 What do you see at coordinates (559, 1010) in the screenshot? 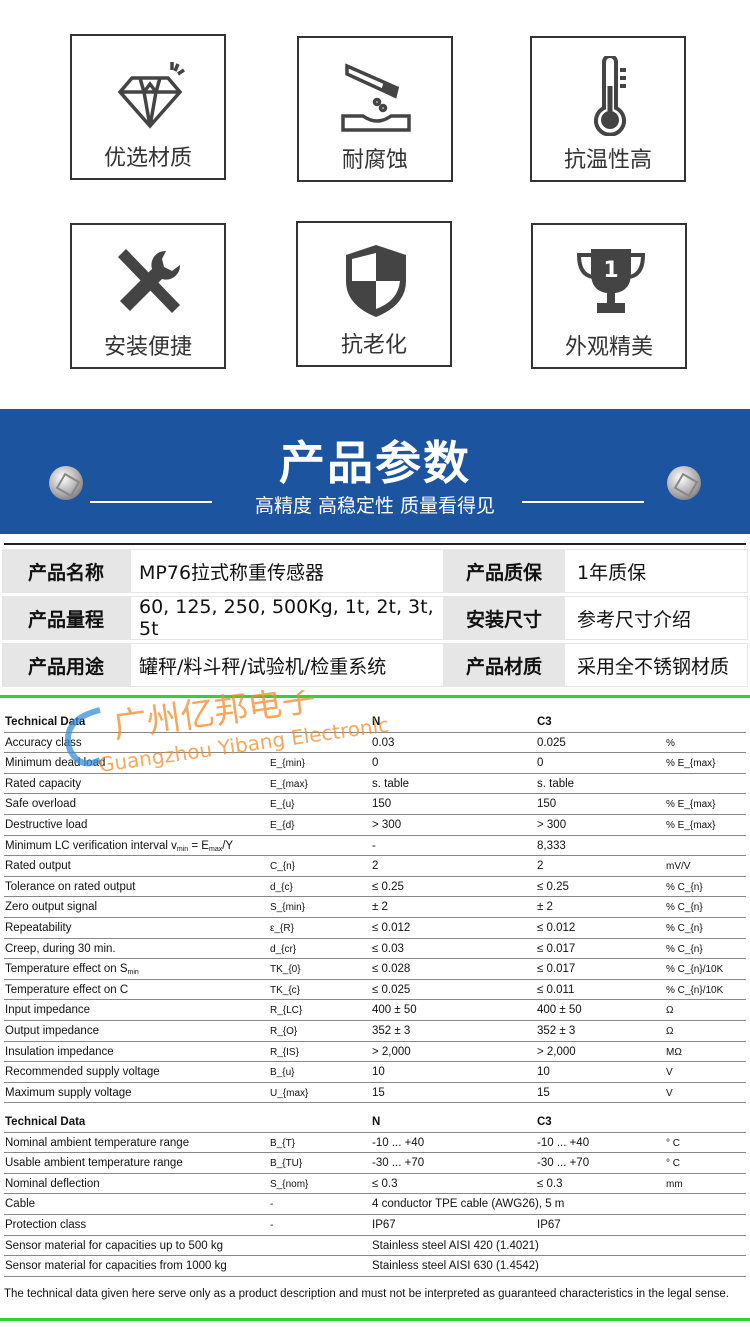
I see `value-c3: 400 ± 50` at bounding box center [559, 1010].